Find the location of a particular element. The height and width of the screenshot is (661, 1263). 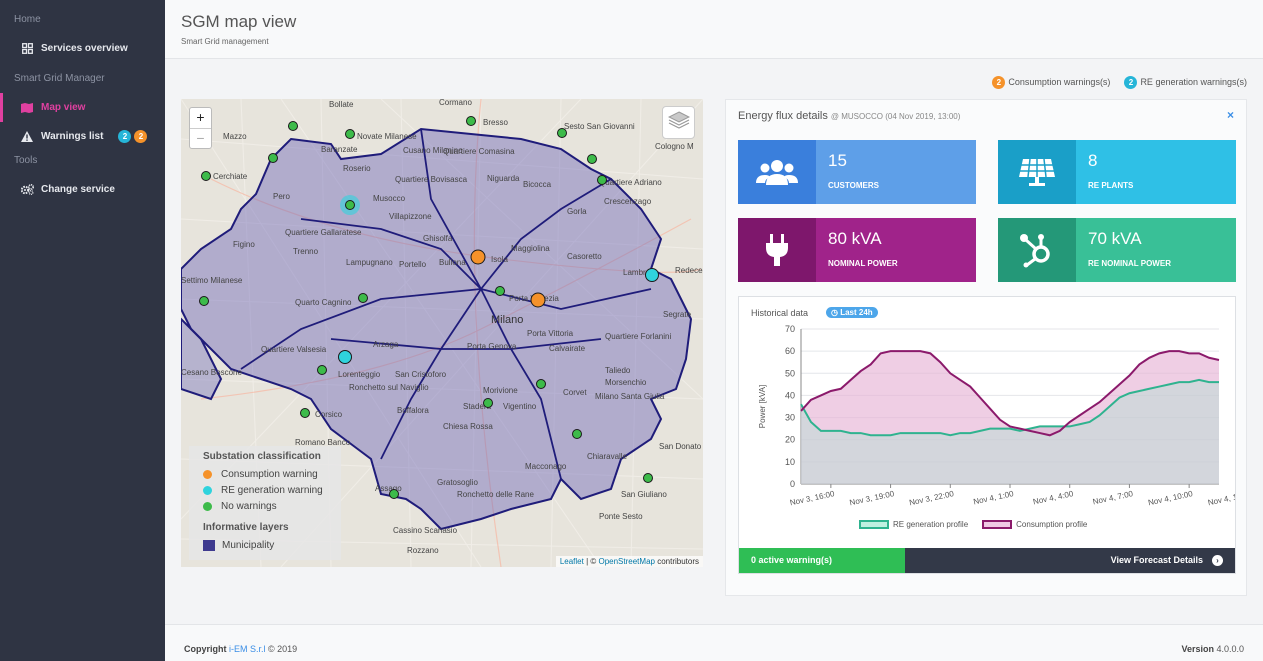

place-label: Assago is located at coordinates (388, 488).